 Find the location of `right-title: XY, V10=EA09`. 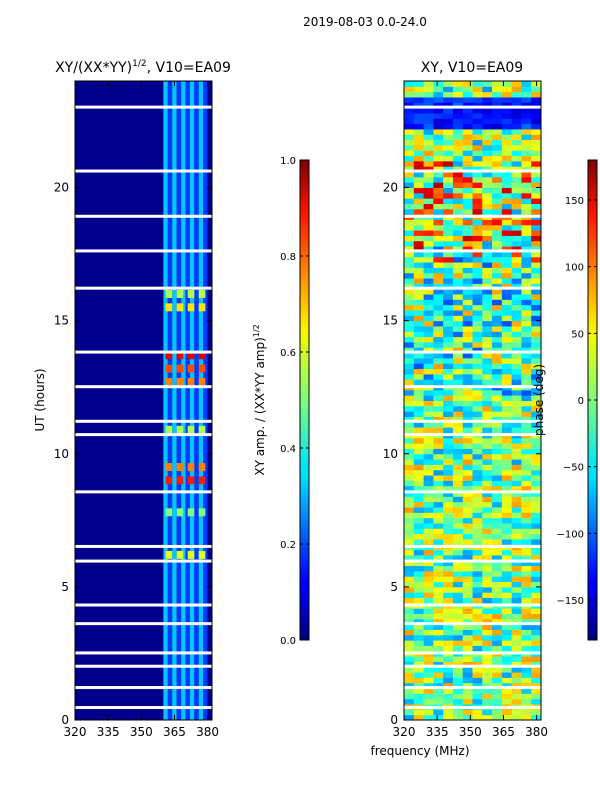

right-title: XY, V10=EA09 is located at coordinates (472, 68).